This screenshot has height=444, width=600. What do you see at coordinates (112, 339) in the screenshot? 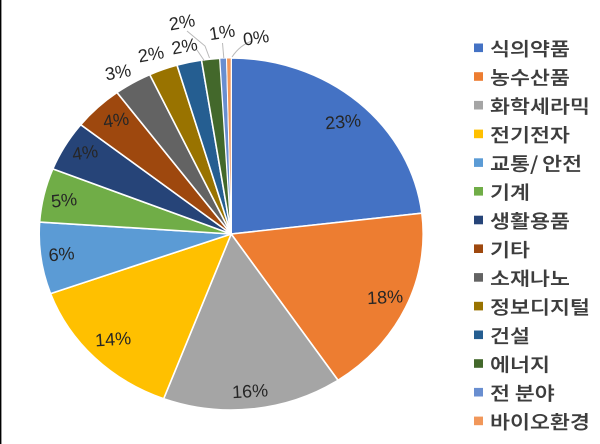
I see `svg-text: 14%` at bounding box center [112, 339].